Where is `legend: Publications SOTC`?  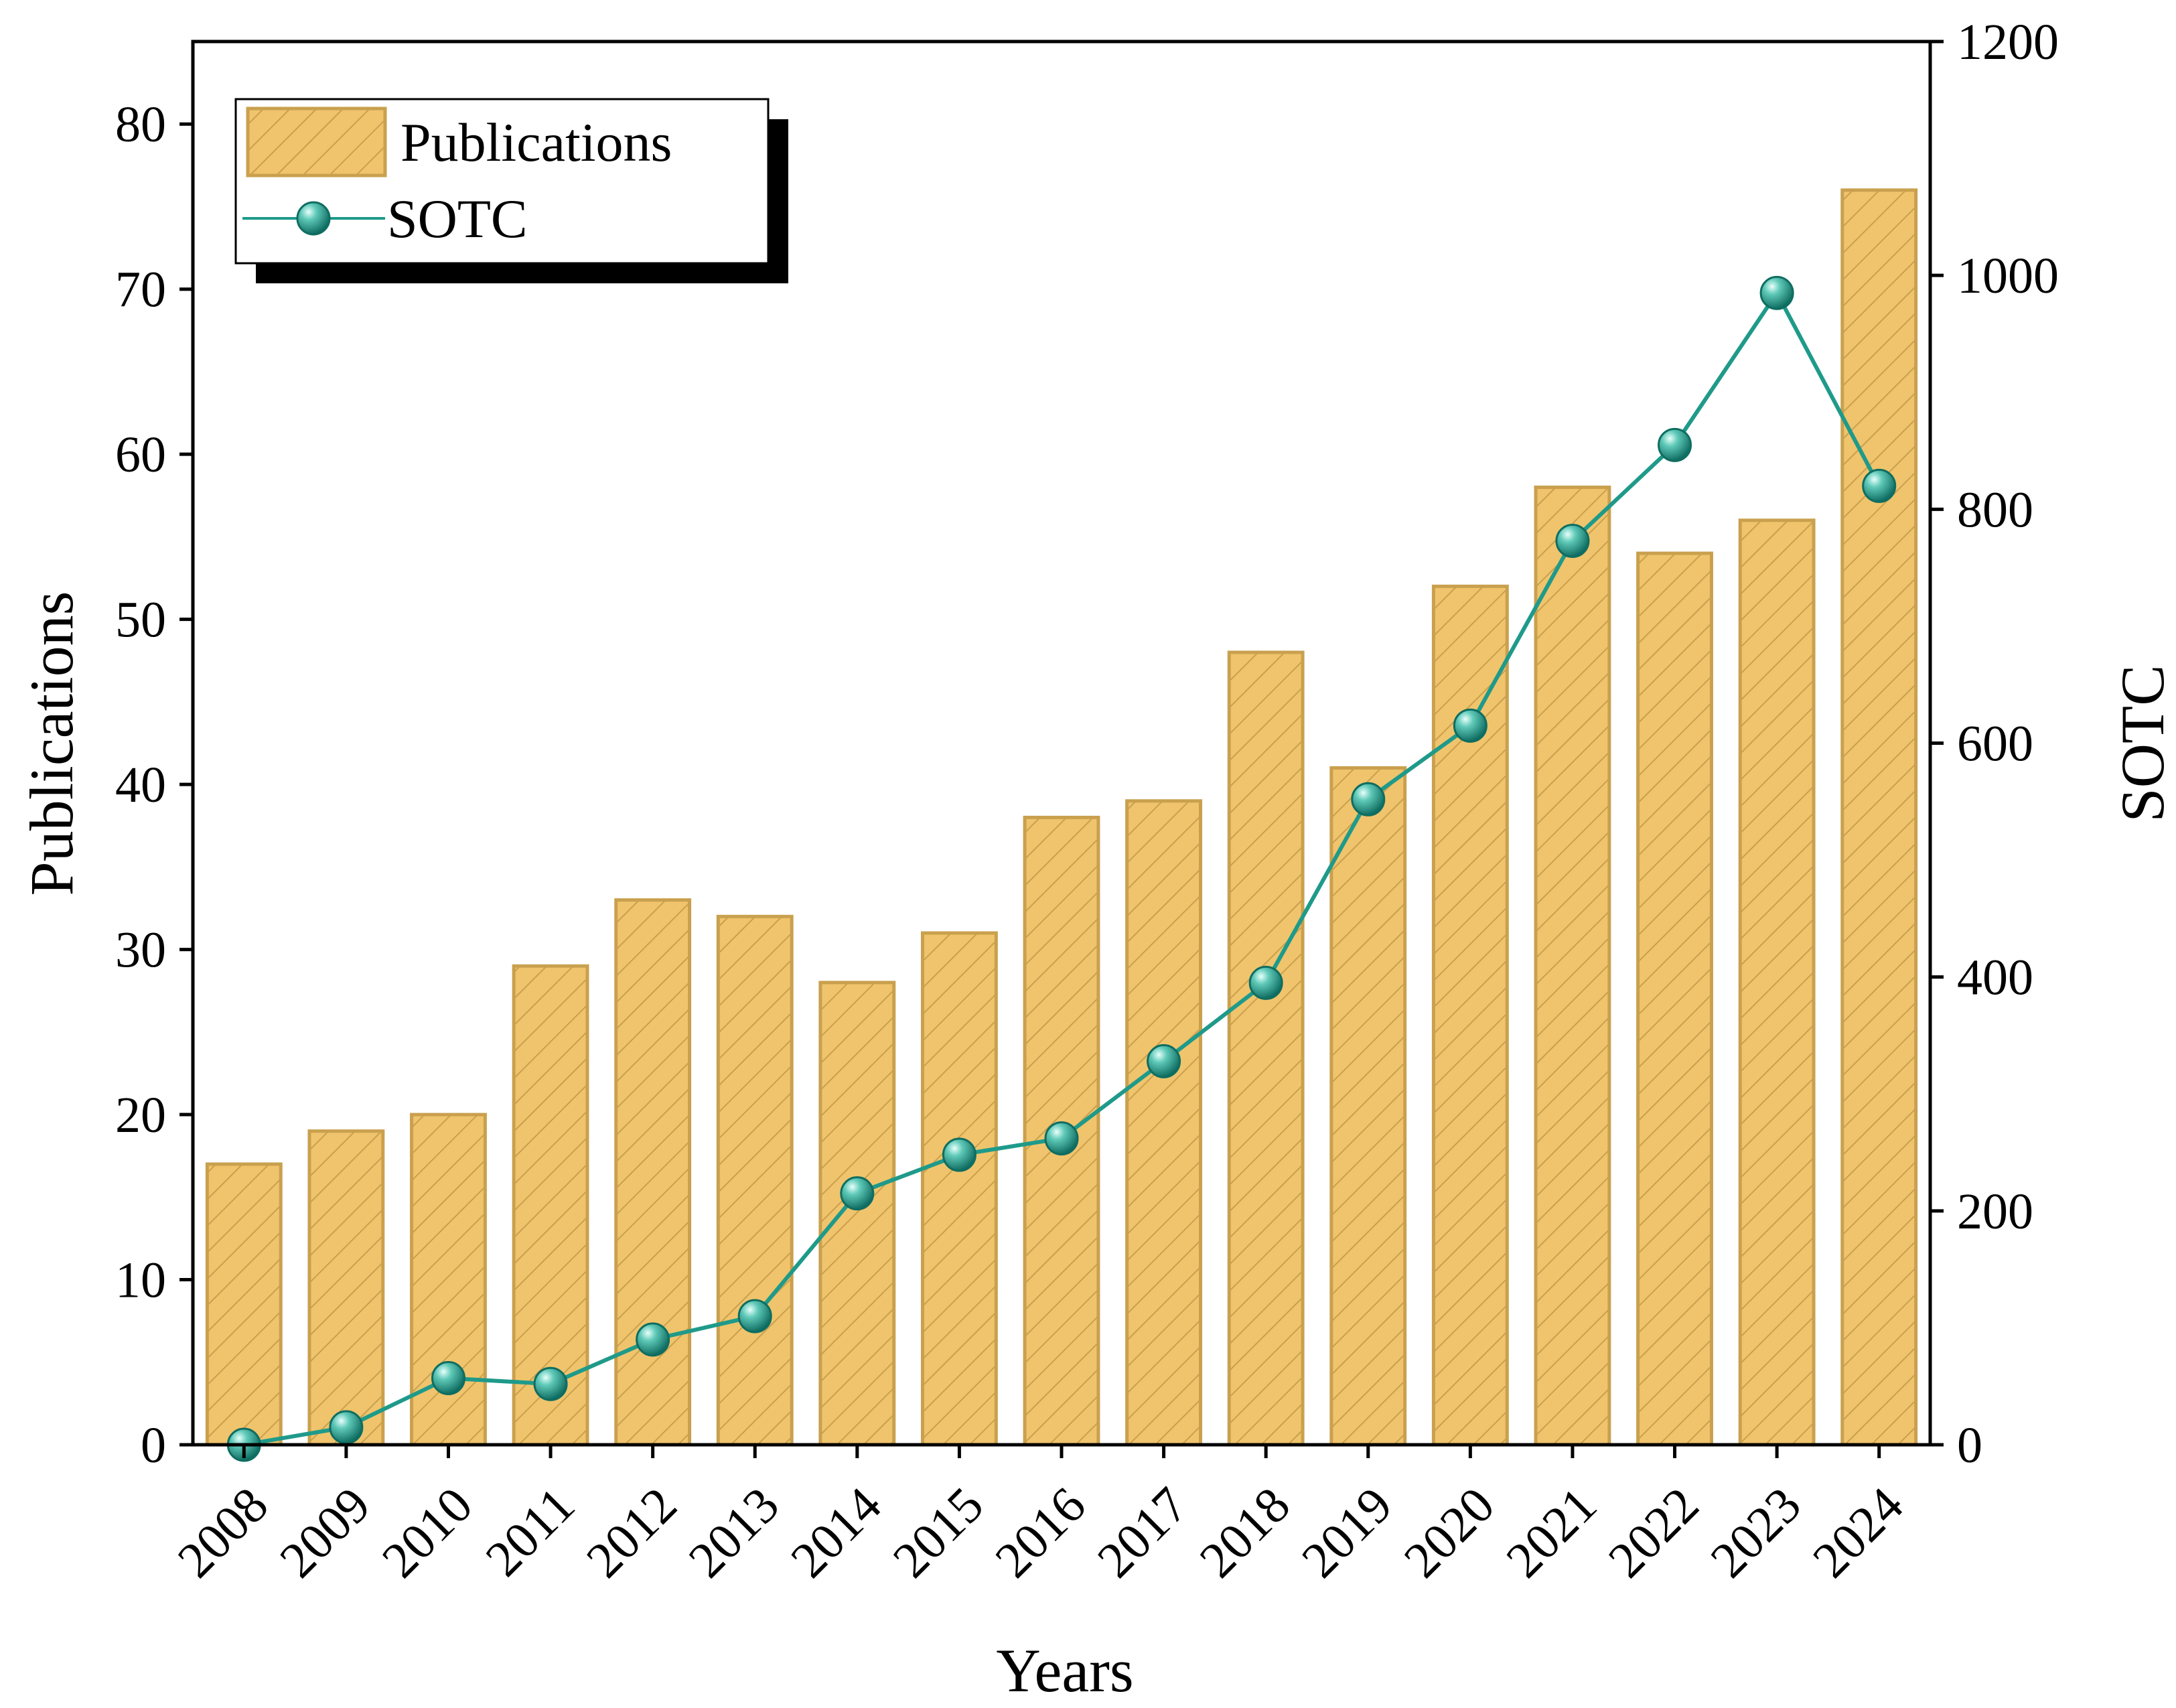
legend: Publications SOTC is located at coordinates (511, 190).